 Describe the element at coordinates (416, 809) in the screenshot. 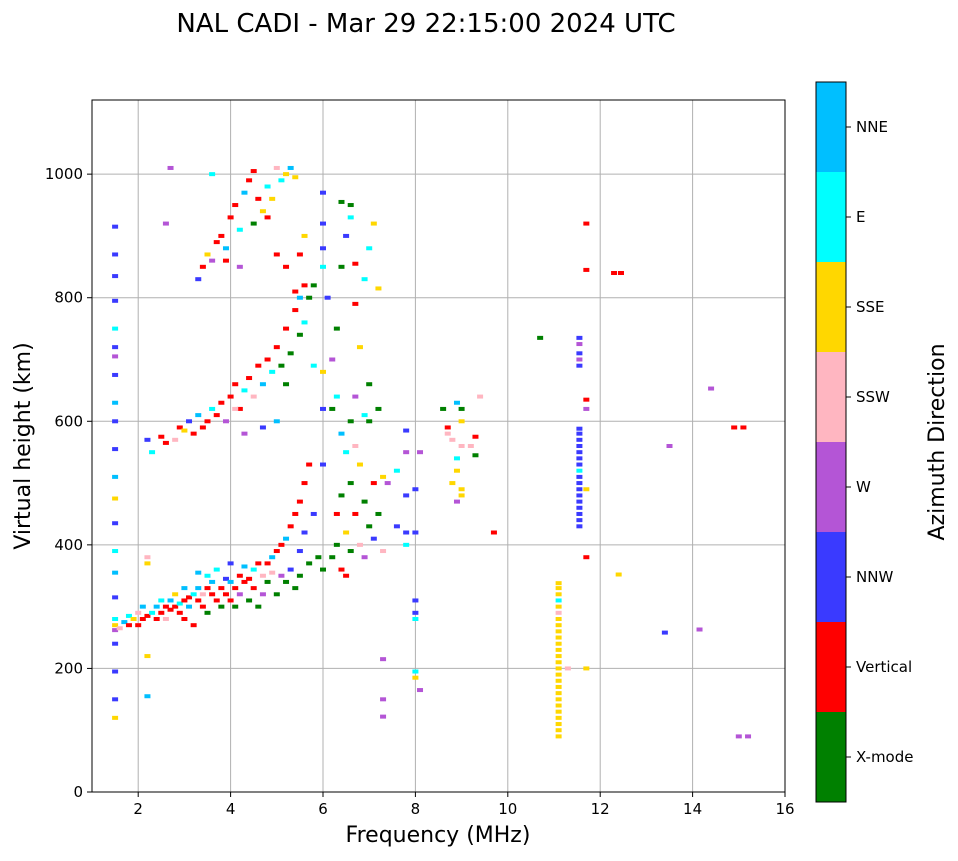

I see `x-tick-label: 8` at that location.